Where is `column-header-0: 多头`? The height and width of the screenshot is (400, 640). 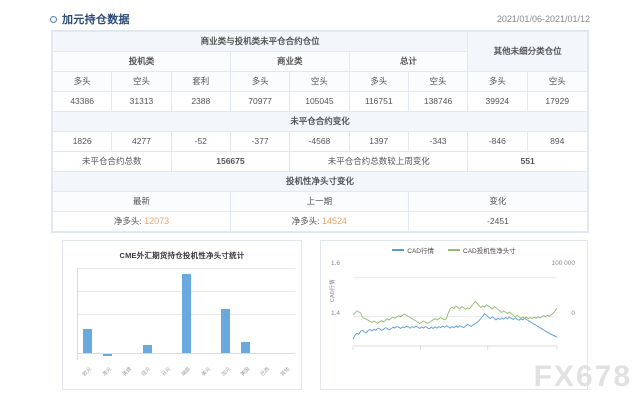
column-header-0: 多头 is located at coordinates (82, 81).